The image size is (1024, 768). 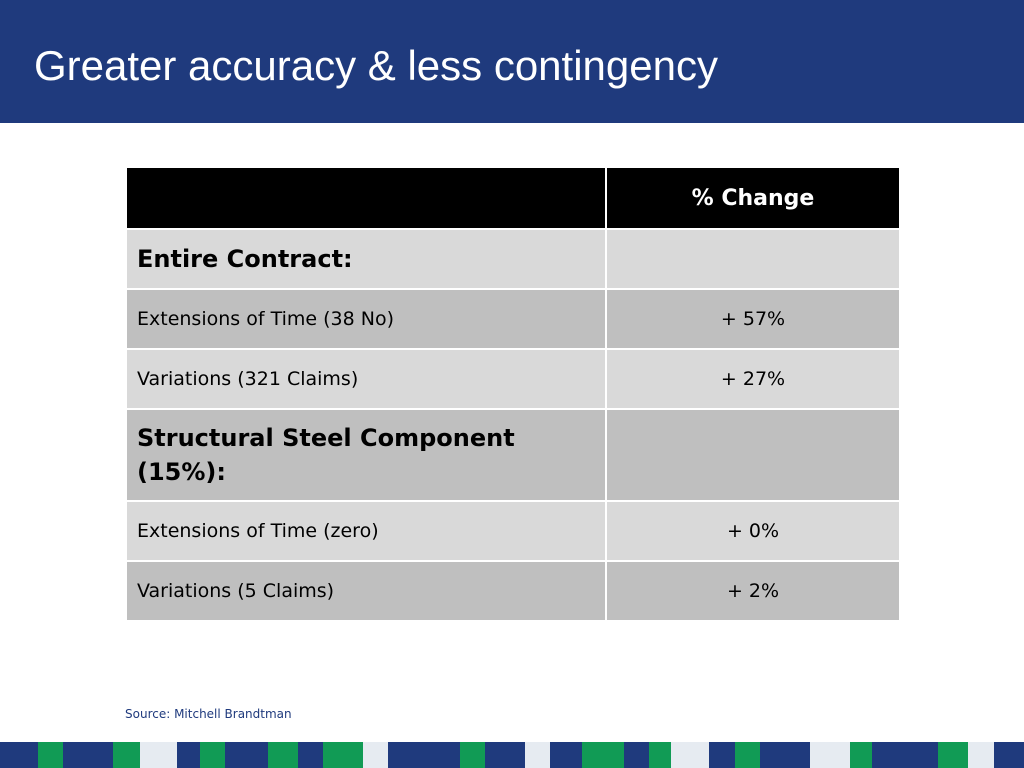 What do you see at coordinates (753, 319) in the screenshot?
I see `row-value: + 57%` at bounding box center [753, 319].